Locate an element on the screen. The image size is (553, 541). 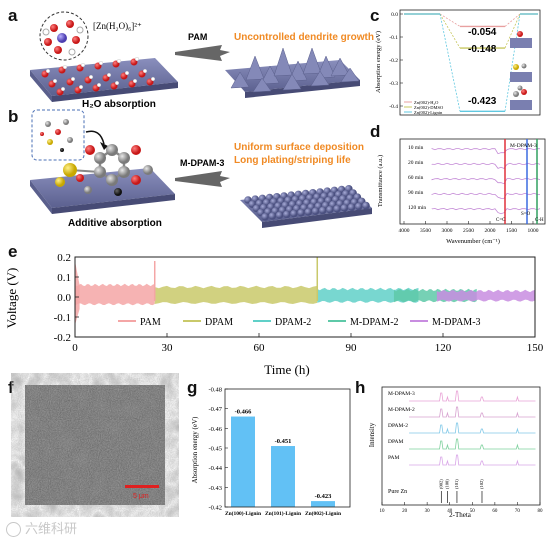
d-xtick-label: 1000 is located at coordinates (533, 231).